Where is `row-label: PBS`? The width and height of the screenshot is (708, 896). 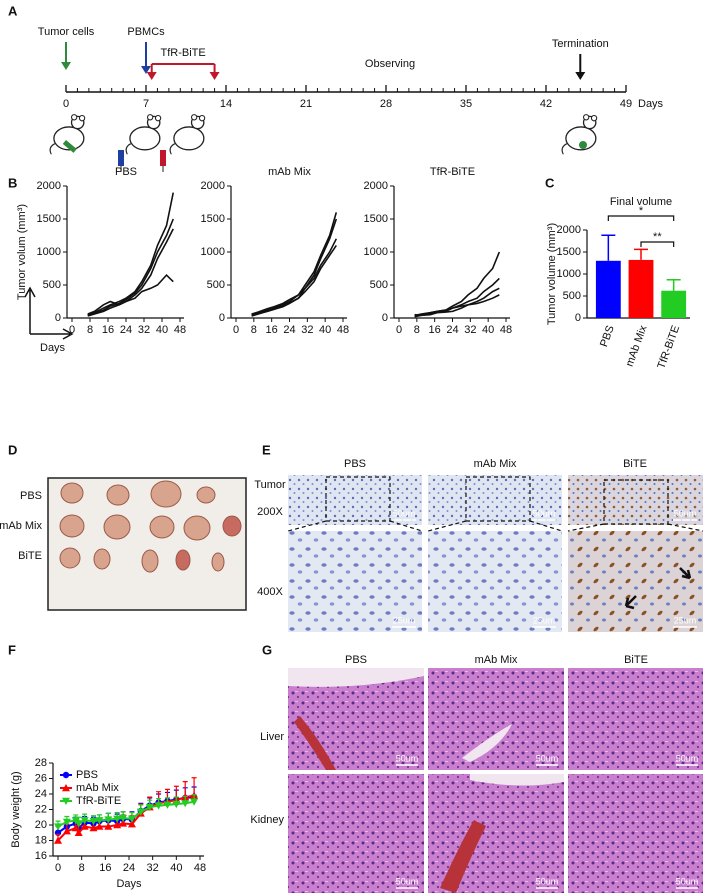 row-label: PBS is located at coordinates (31, 496).